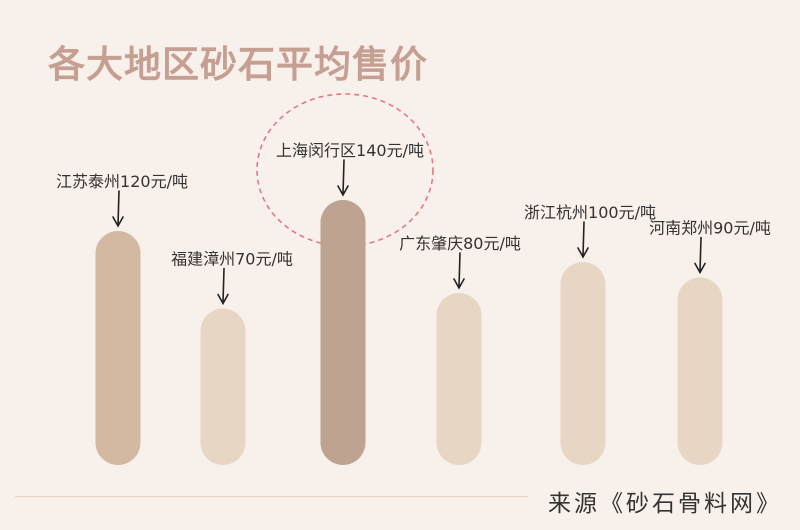  What do you see at coordinates (350, 150) in the screenshot?
I see `data-label: 上海闵行区140元/吨` at bounding box center [350, 150].